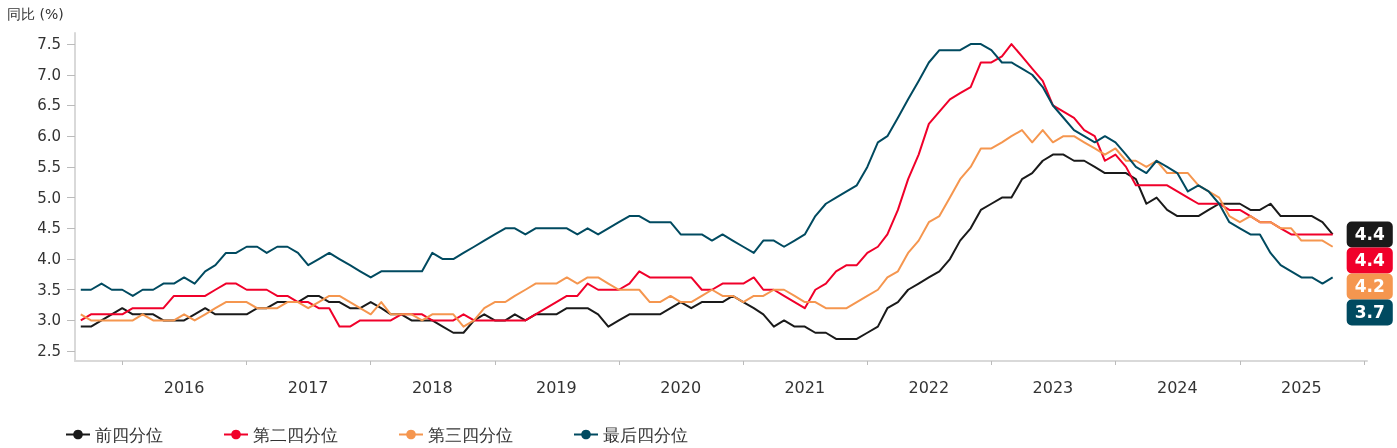 The height and width of the screenshot is (448, 1397). What do you see at coordinates (49, 259) in the screenshot?
I see `y-tick-label: 4.0` at bounding box center [49, 259].